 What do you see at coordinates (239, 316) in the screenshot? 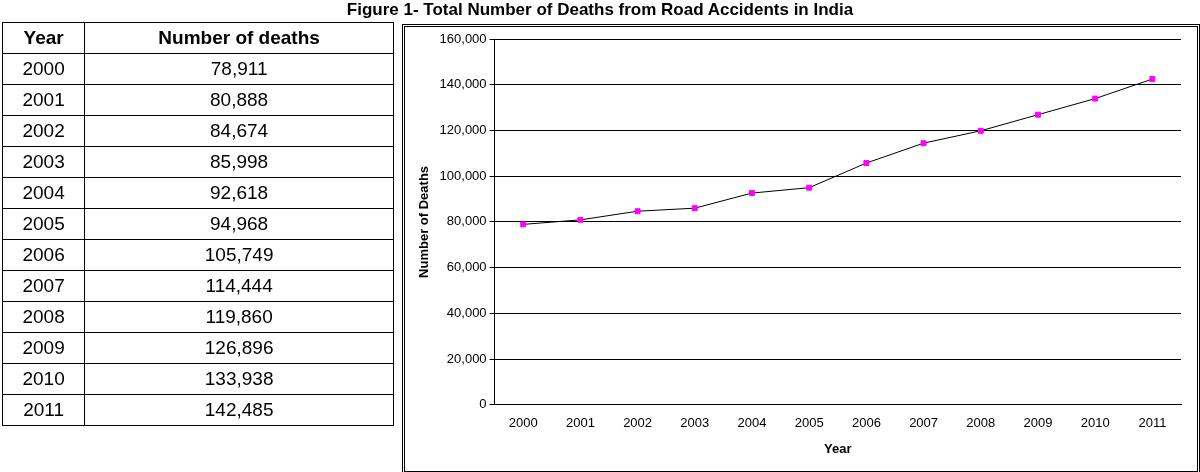
I see `text: 119,860` at bounding box center [239, 316].